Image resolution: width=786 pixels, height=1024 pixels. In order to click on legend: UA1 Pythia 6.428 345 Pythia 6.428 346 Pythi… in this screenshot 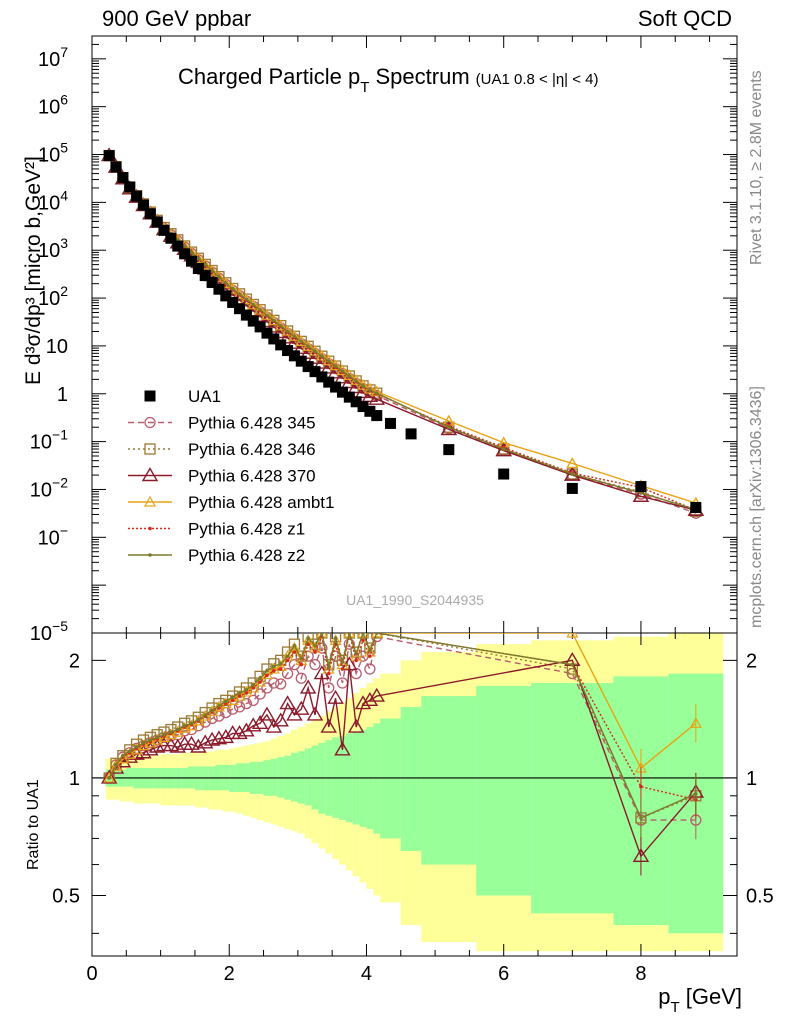, I will do `click(231, 476)`.